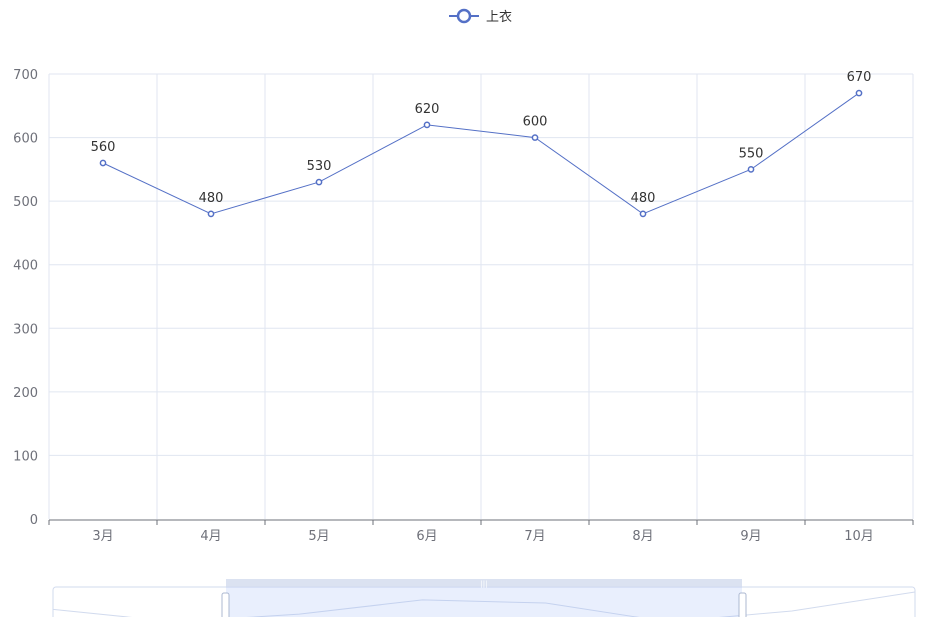 The height and width of the screenshot is (617, 933). What do you see at coordinates (103, 147) in the screenshot?
I see `data-label: 560` at bounding box center [103, 147].